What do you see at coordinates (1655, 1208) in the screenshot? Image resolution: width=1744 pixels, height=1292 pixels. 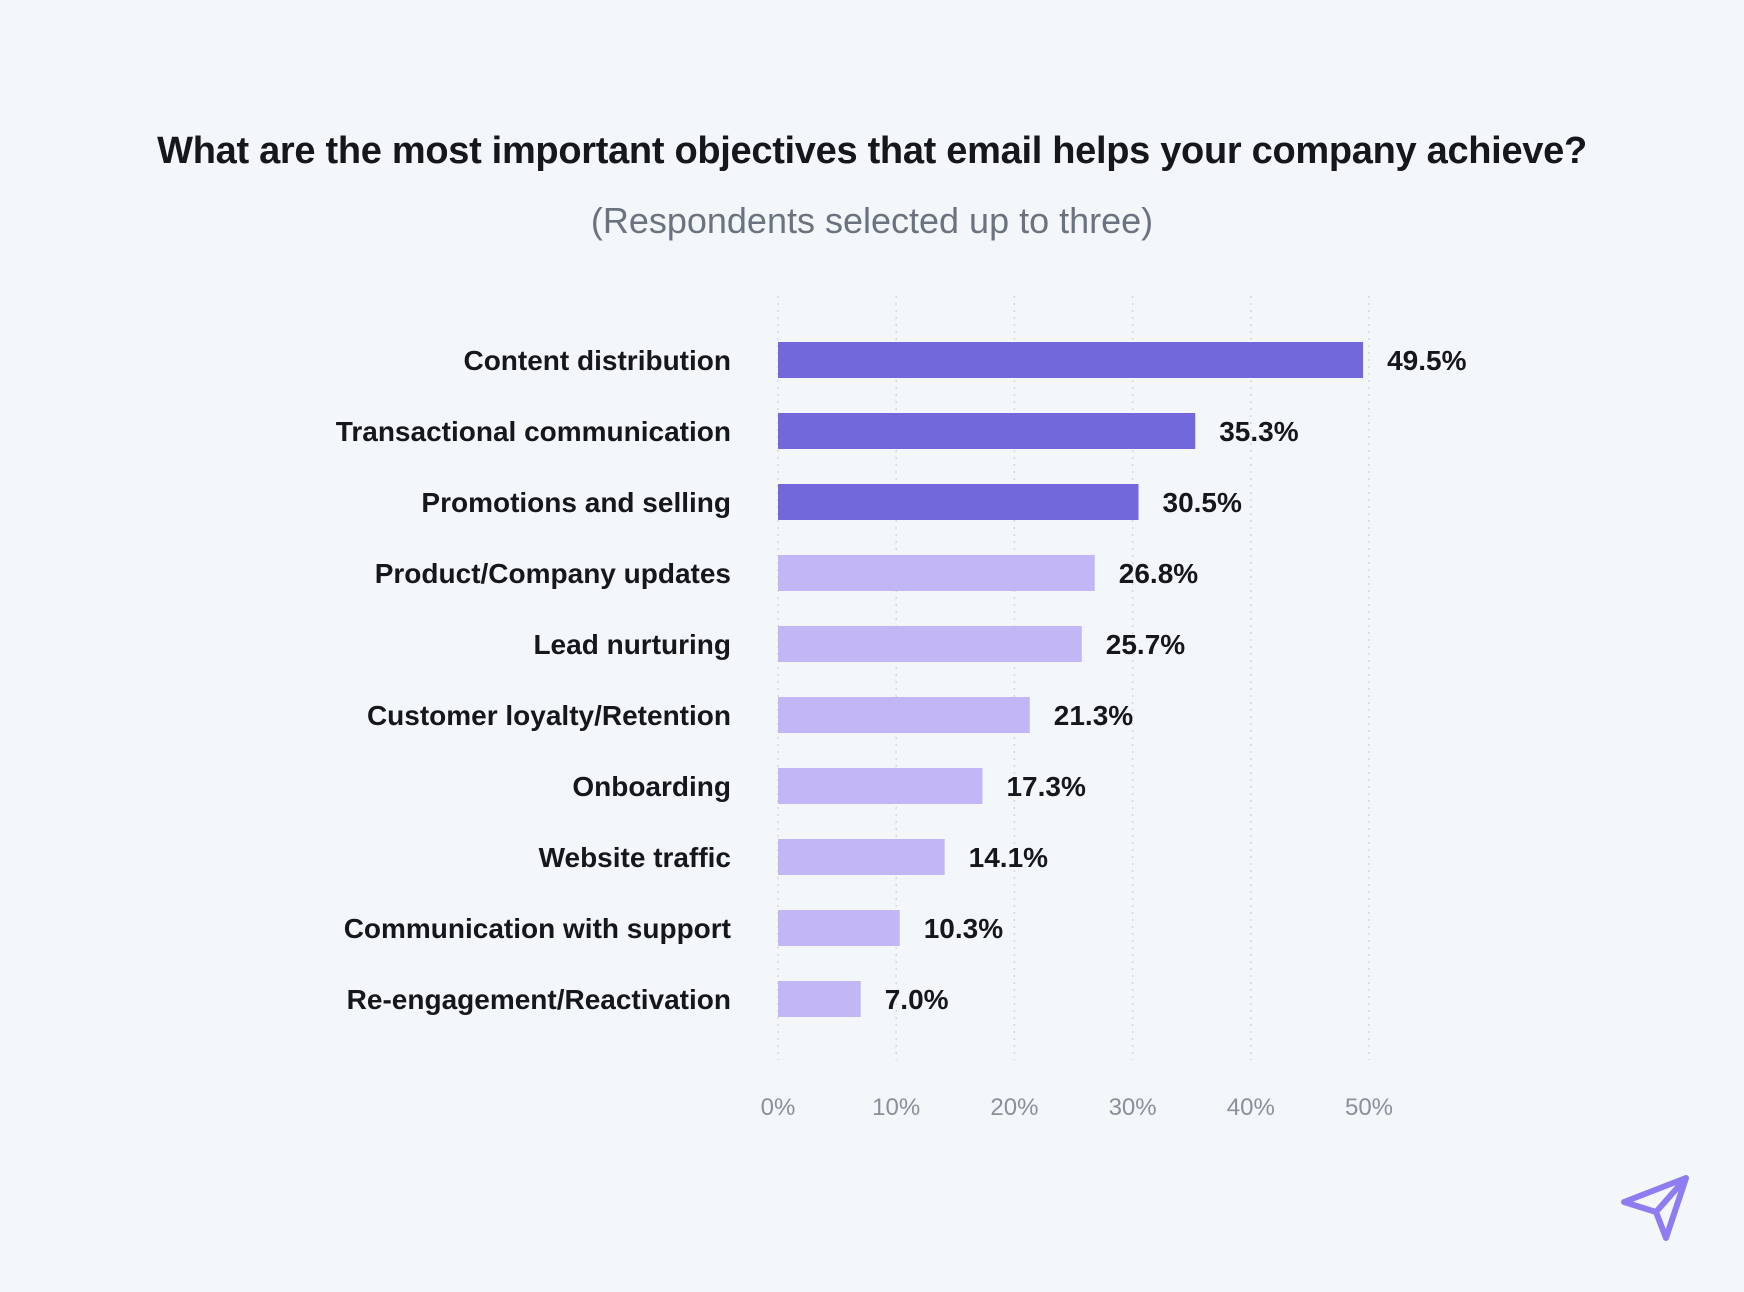 I see `paper-plane-icon` at bounding box center [1655, 1208].